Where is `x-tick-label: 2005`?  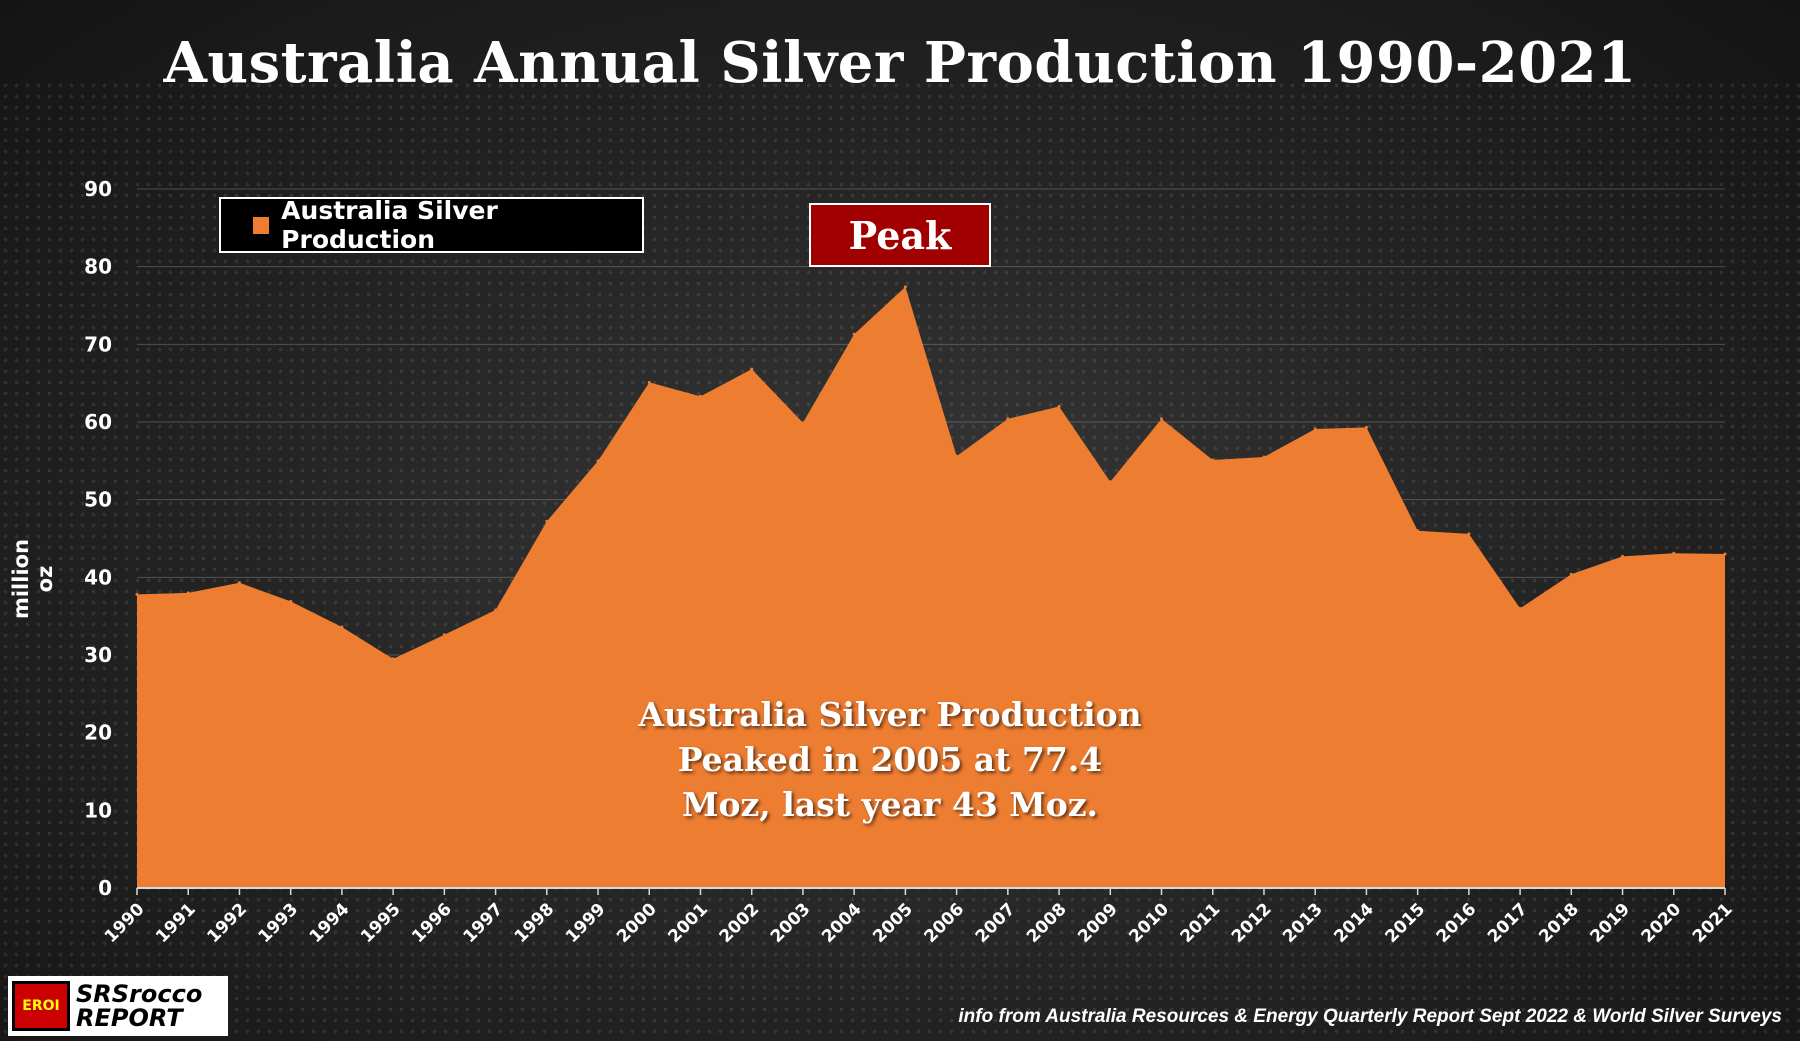
x-tick-label: 2005 is located at coordinates (893, 923).